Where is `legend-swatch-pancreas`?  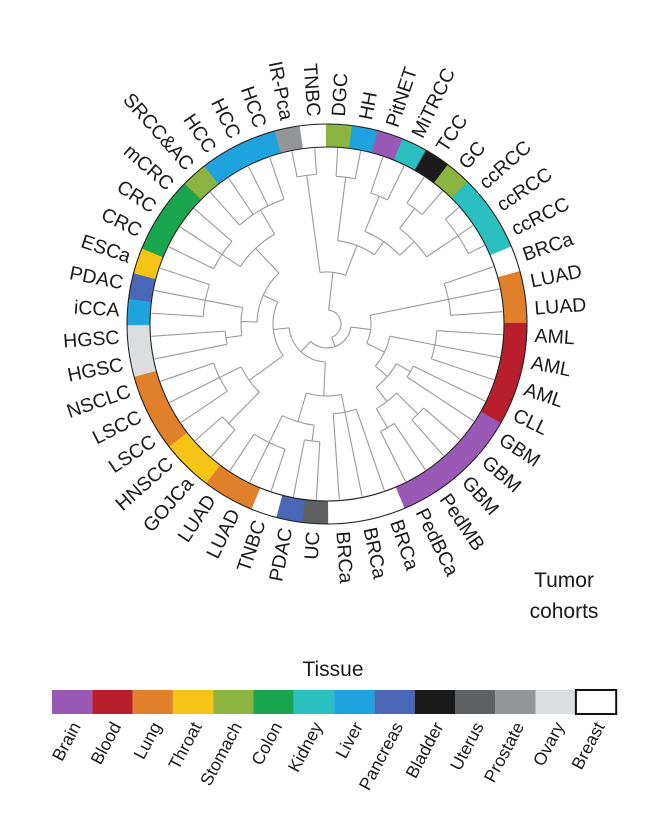
legend-swatch-pancreas is located at coordinates (394, 702).